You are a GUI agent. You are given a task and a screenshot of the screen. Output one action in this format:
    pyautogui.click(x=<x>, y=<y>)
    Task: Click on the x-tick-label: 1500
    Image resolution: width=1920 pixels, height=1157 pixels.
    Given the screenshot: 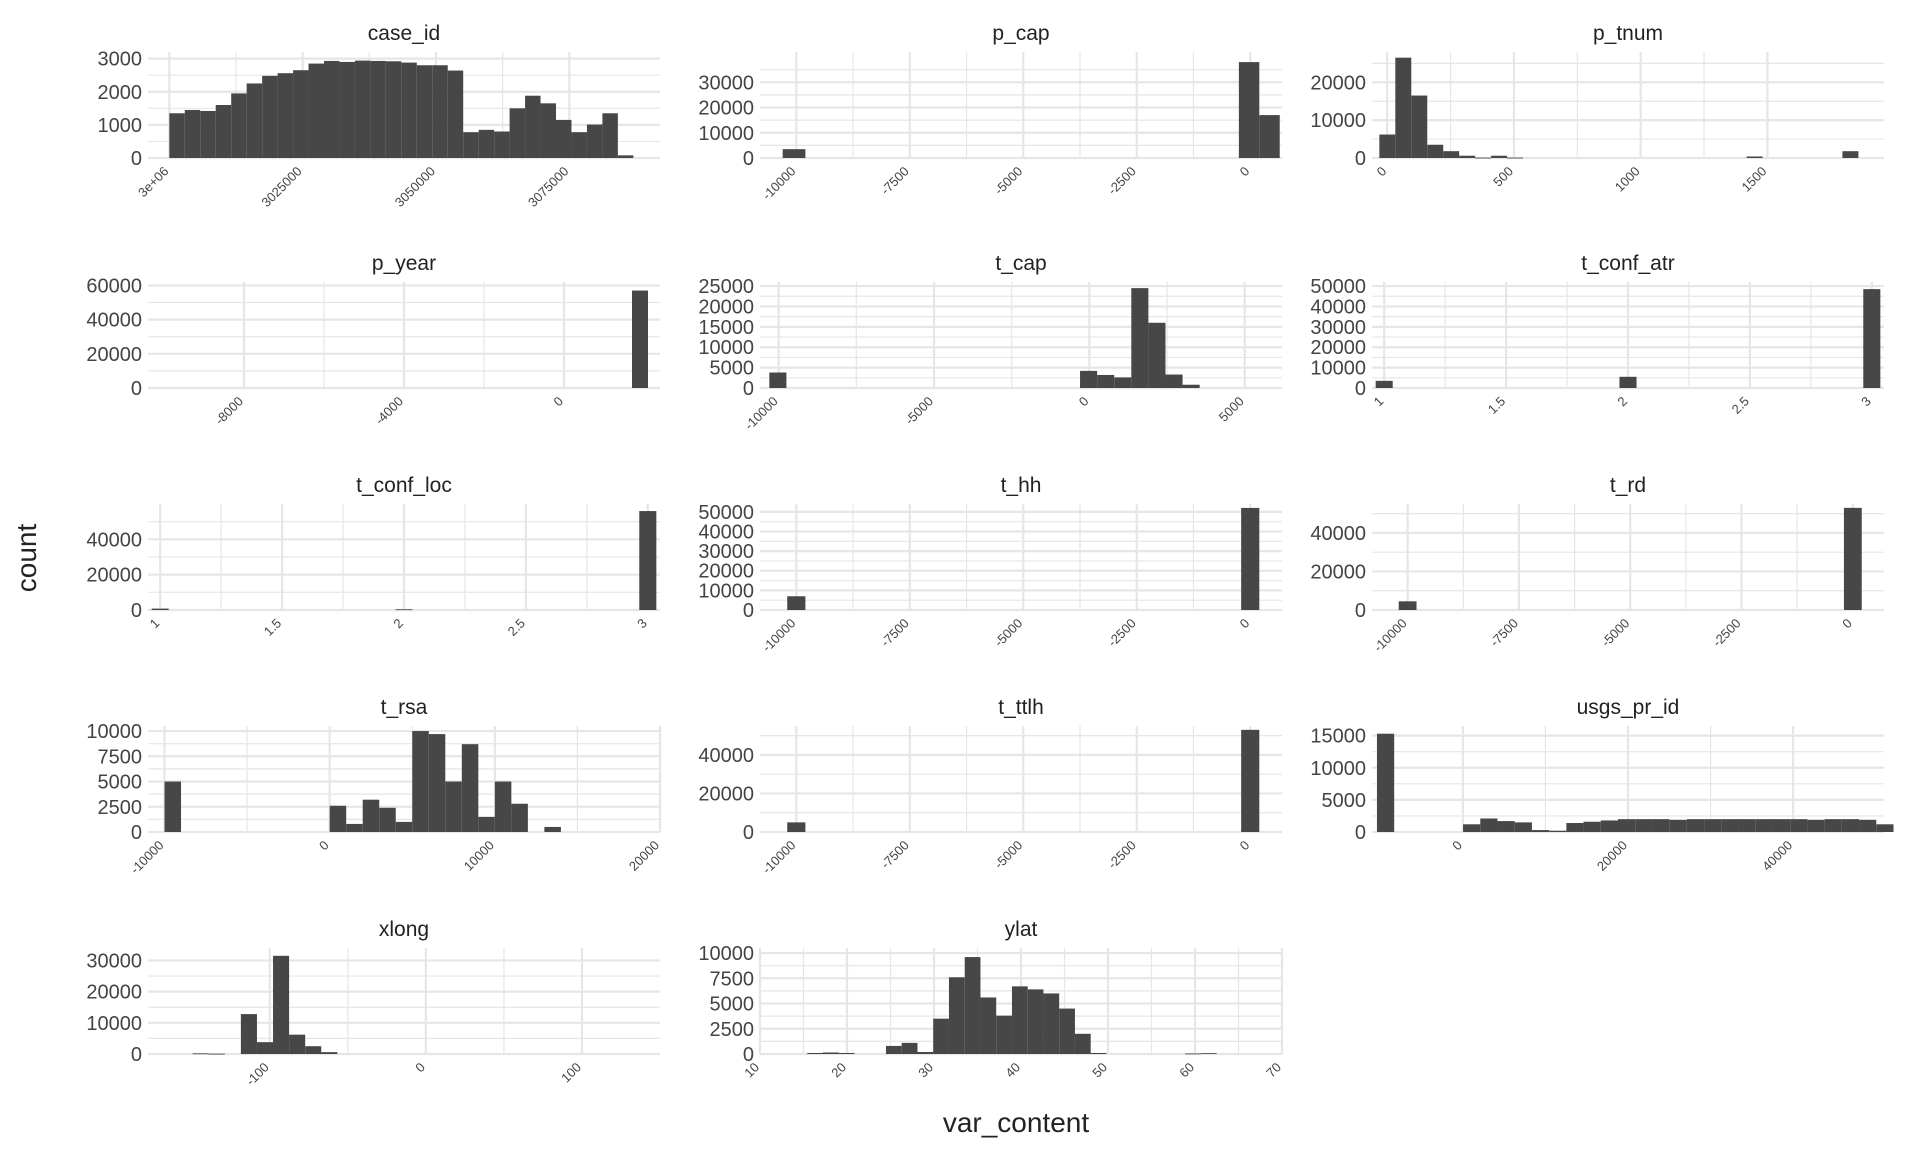 What is the action you would take?
    pyautogui.click(x=1753, y=179)
    